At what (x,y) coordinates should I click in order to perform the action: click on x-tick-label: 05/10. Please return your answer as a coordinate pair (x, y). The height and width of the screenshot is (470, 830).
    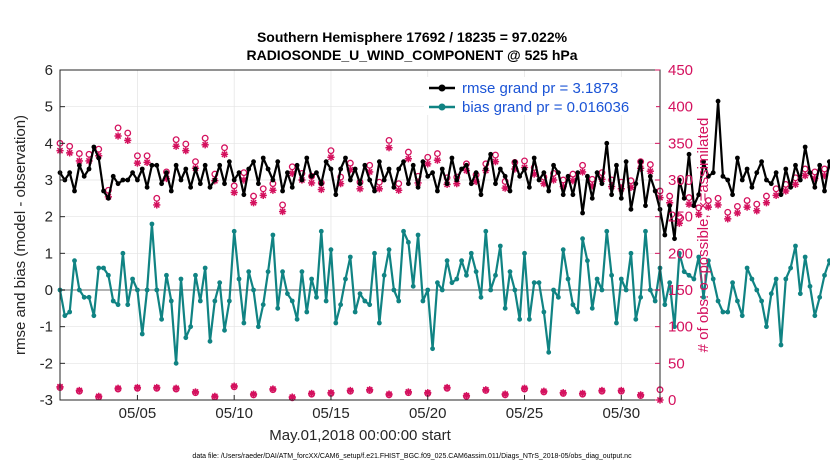
    Looking at the image, I should click on (234, 413).